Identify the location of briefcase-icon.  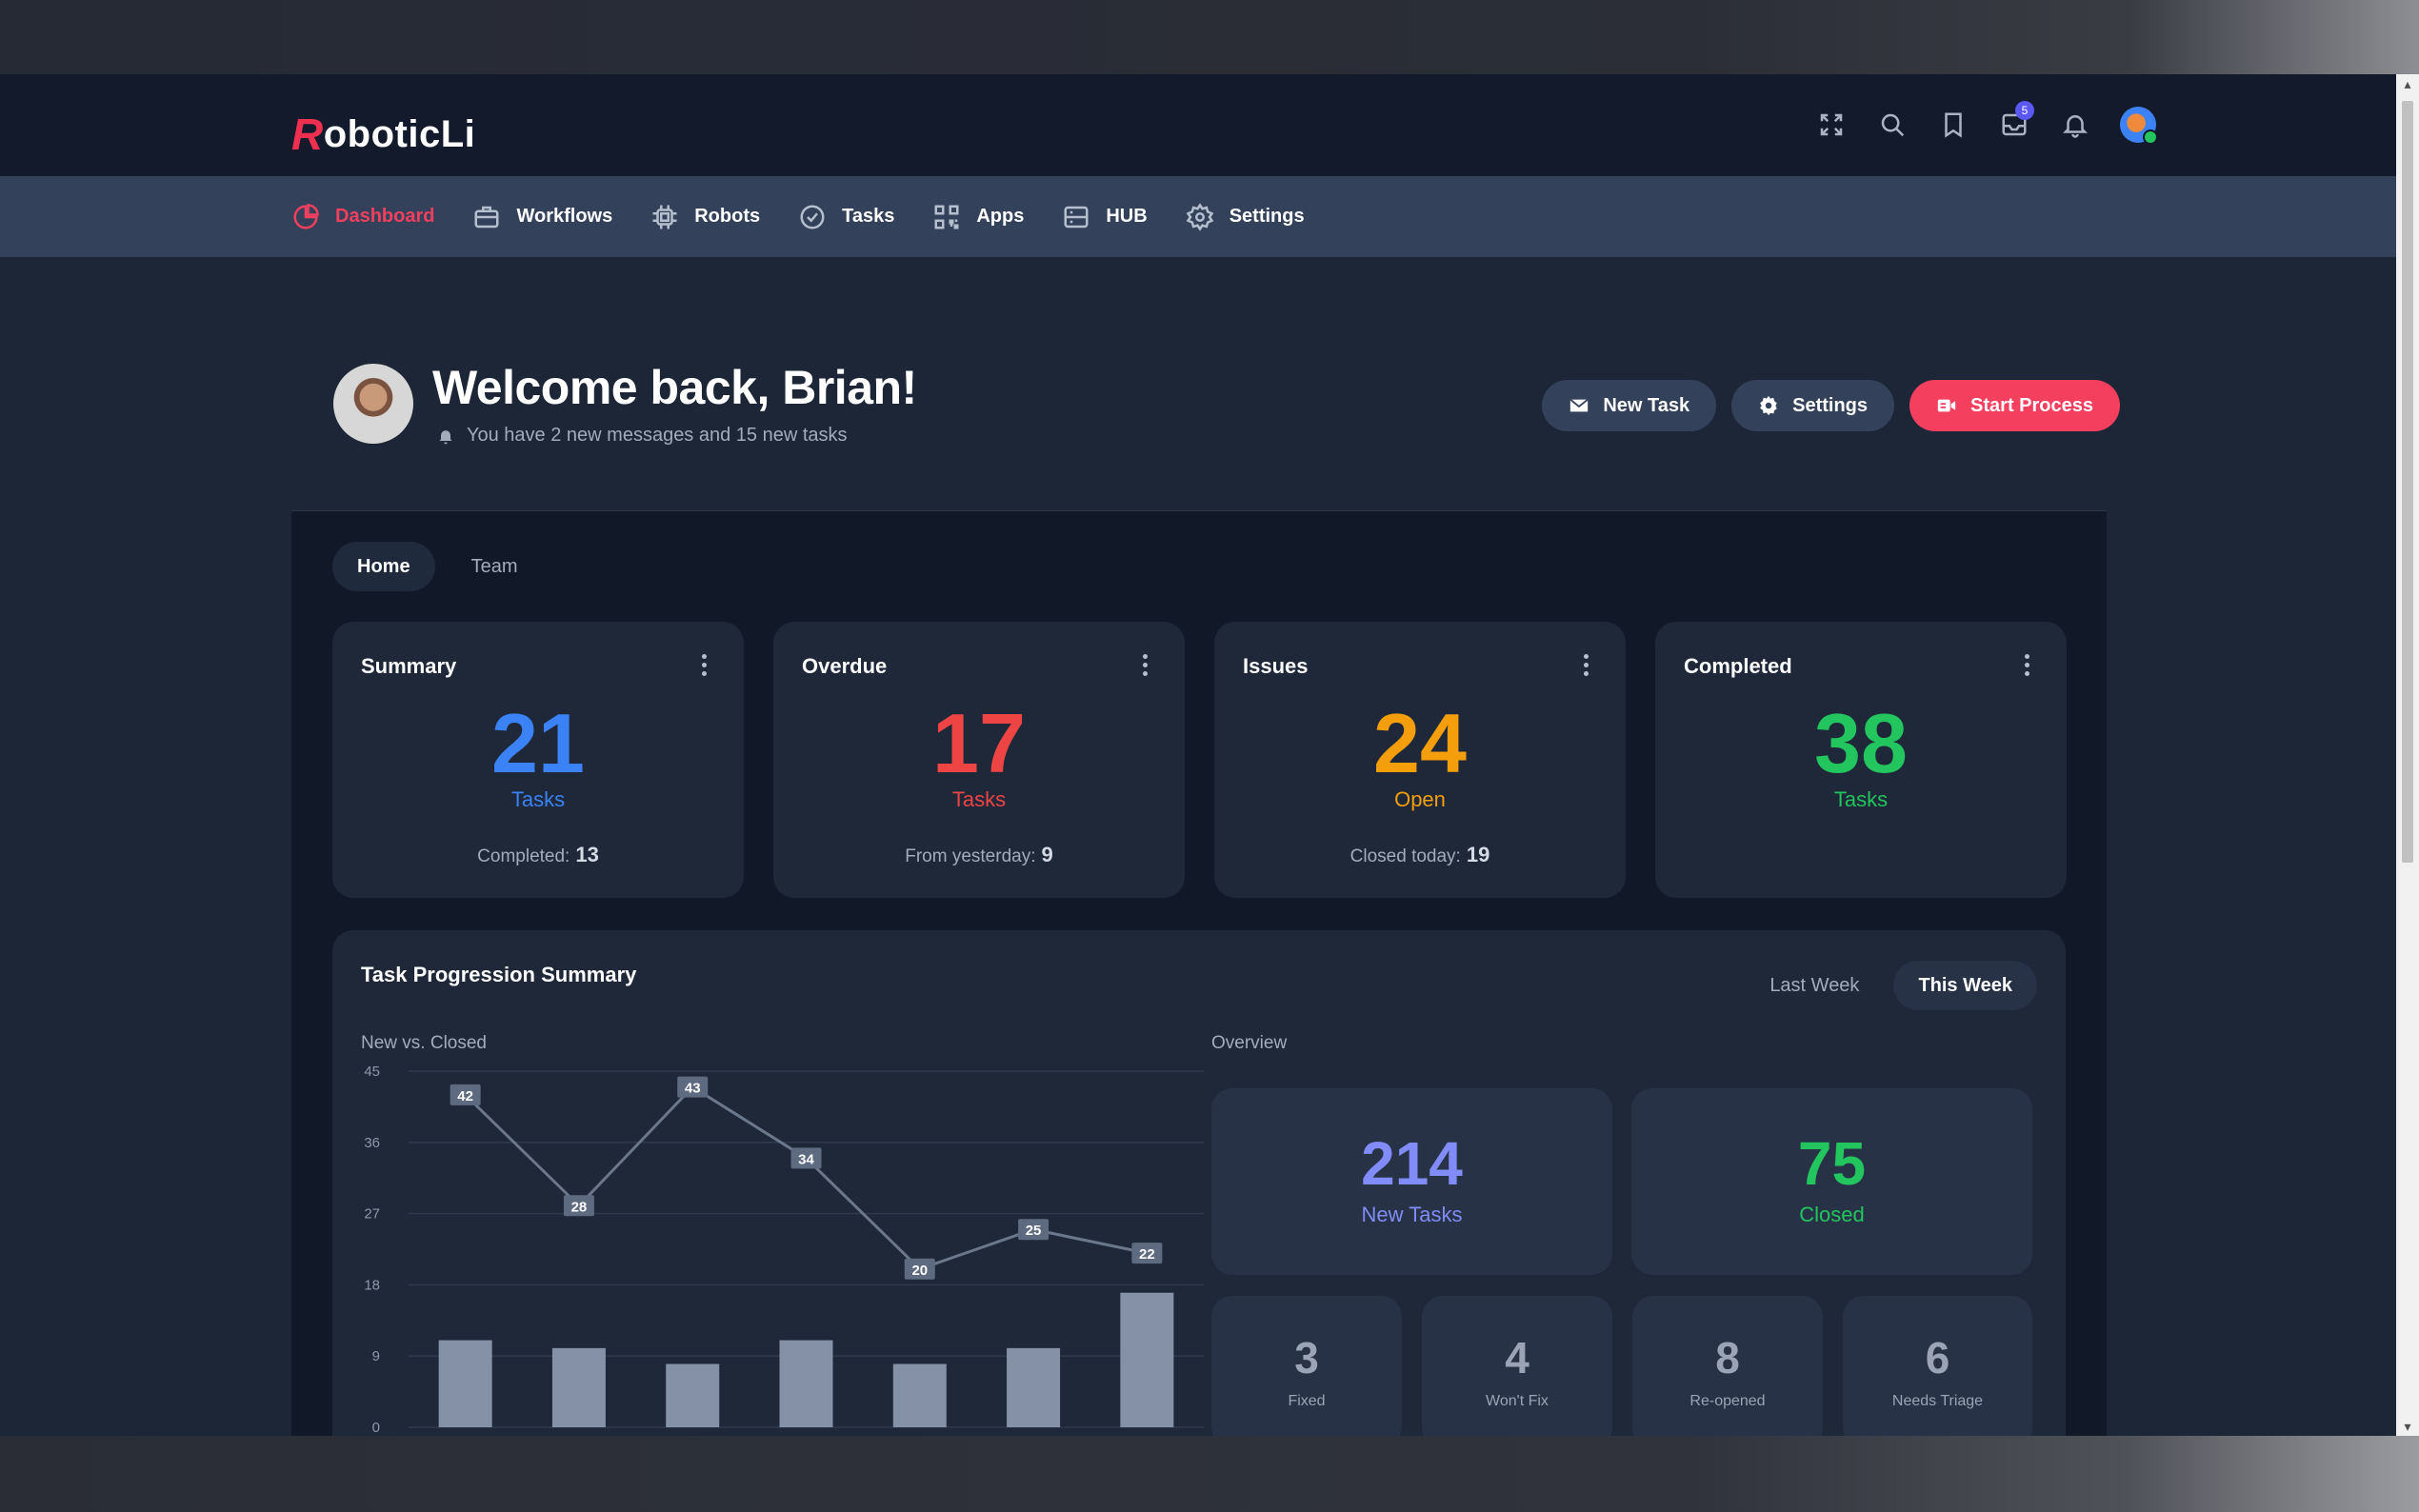
(486, 217).